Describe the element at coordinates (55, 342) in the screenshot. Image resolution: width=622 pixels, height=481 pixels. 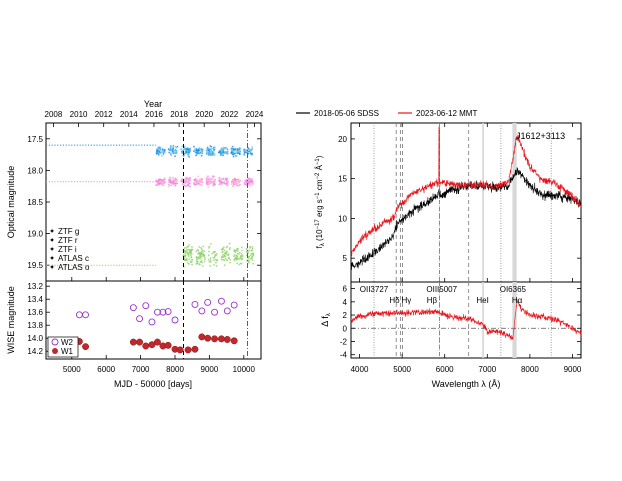
I see `legend-marker` at that location.